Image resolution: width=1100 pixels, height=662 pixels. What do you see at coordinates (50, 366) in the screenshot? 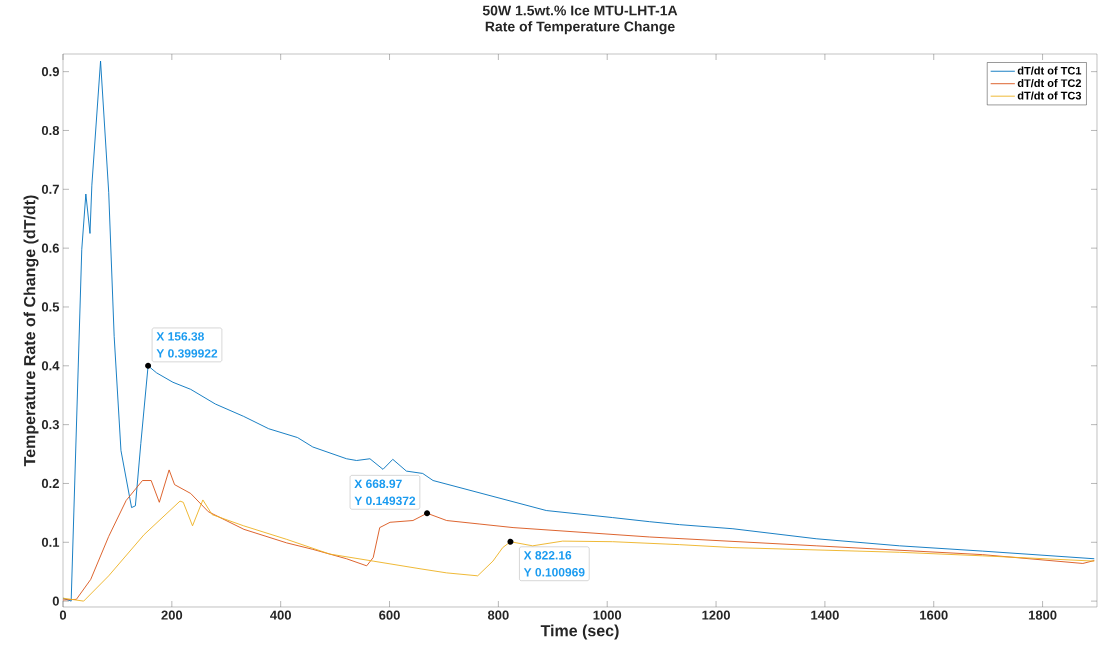
I see `y-tick-label: 0.4` at bounding box center [50, 366].